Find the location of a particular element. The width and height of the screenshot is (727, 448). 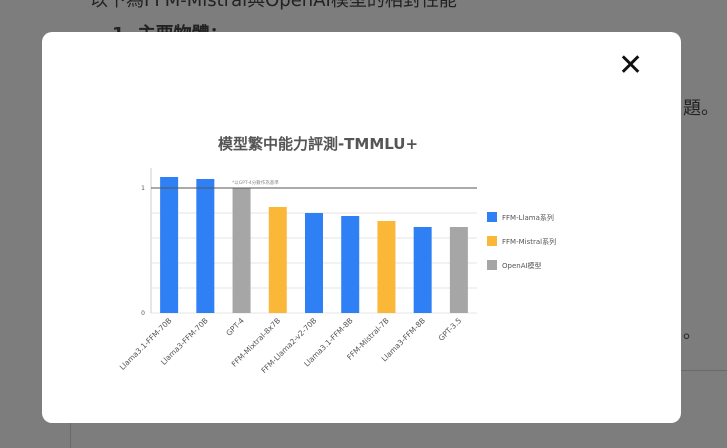

close-button: ✕ is located at coordinates (631, 65).